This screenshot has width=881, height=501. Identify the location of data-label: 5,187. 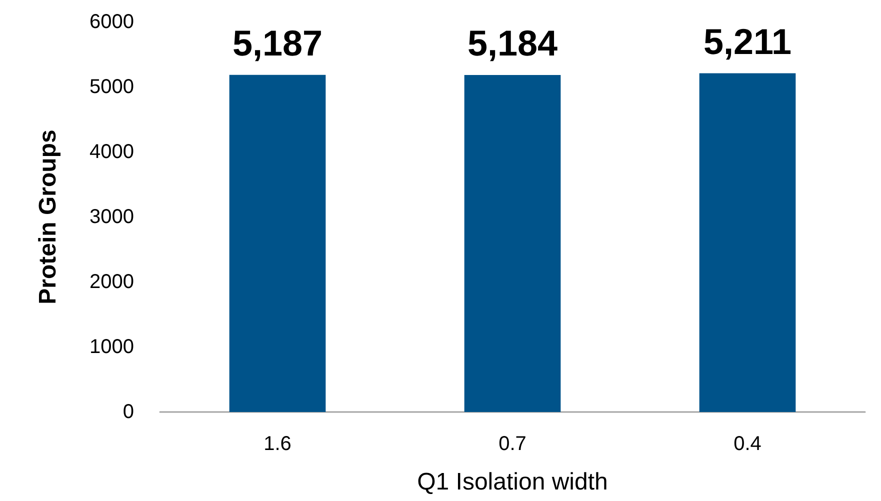
(277, 43).